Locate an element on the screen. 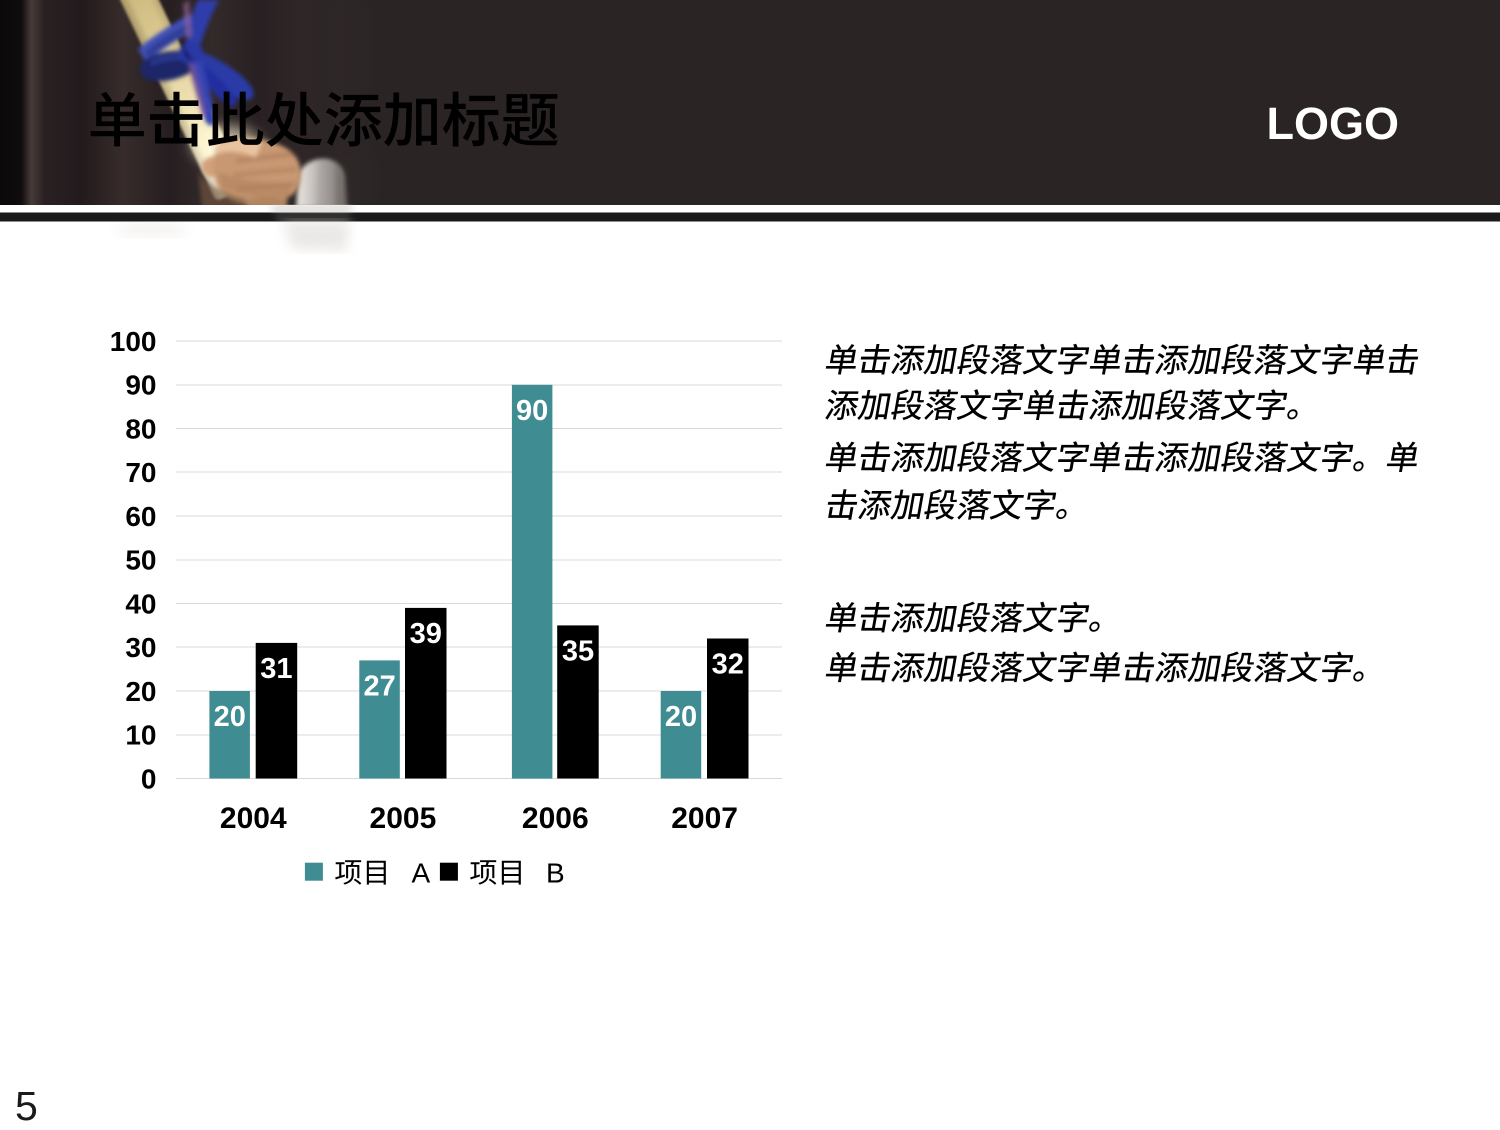  svg-text: B is located at coordinates (555, 873).